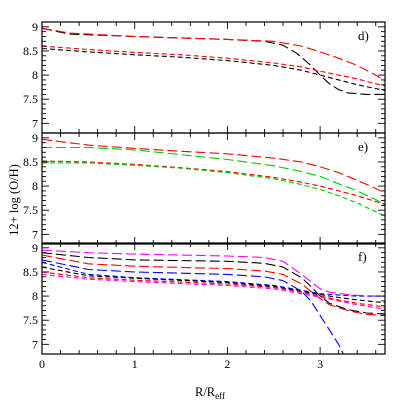  Describe the element at coordinates (363, 146) in the screenshot. I see `panel-label: e)` at that location.